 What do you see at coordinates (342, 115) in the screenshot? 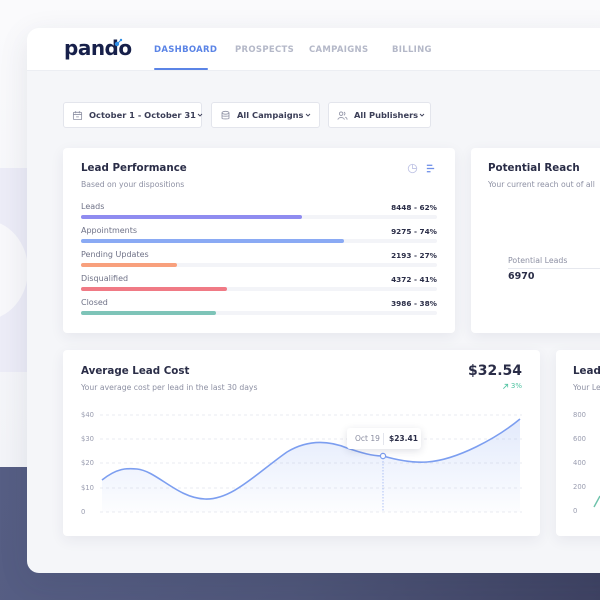
I see `users-icon` at bounding box center [342, 115].